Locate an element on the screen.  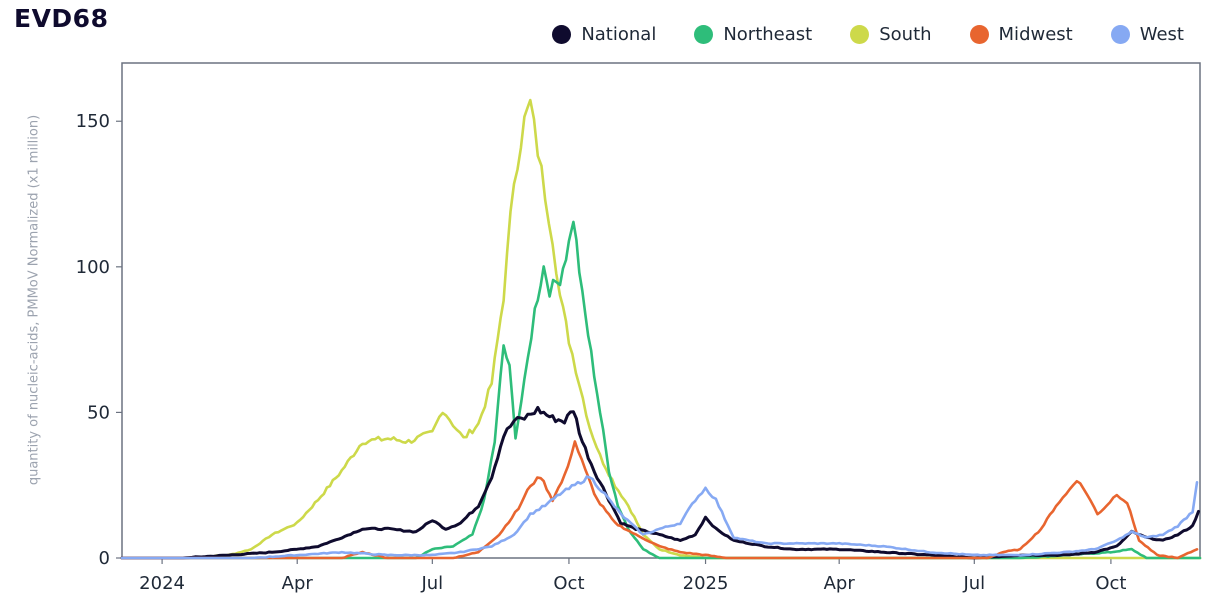
legend-item-northeast: Northeast is located at coordinates (753, 34).